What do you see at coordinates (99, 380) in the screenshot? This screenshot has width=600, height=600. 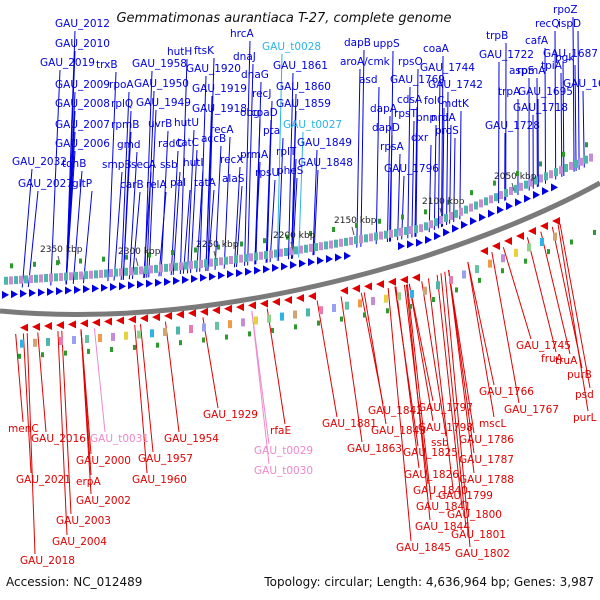 I see `leader-line-gau-t0031` at bounding box center [99, 380].